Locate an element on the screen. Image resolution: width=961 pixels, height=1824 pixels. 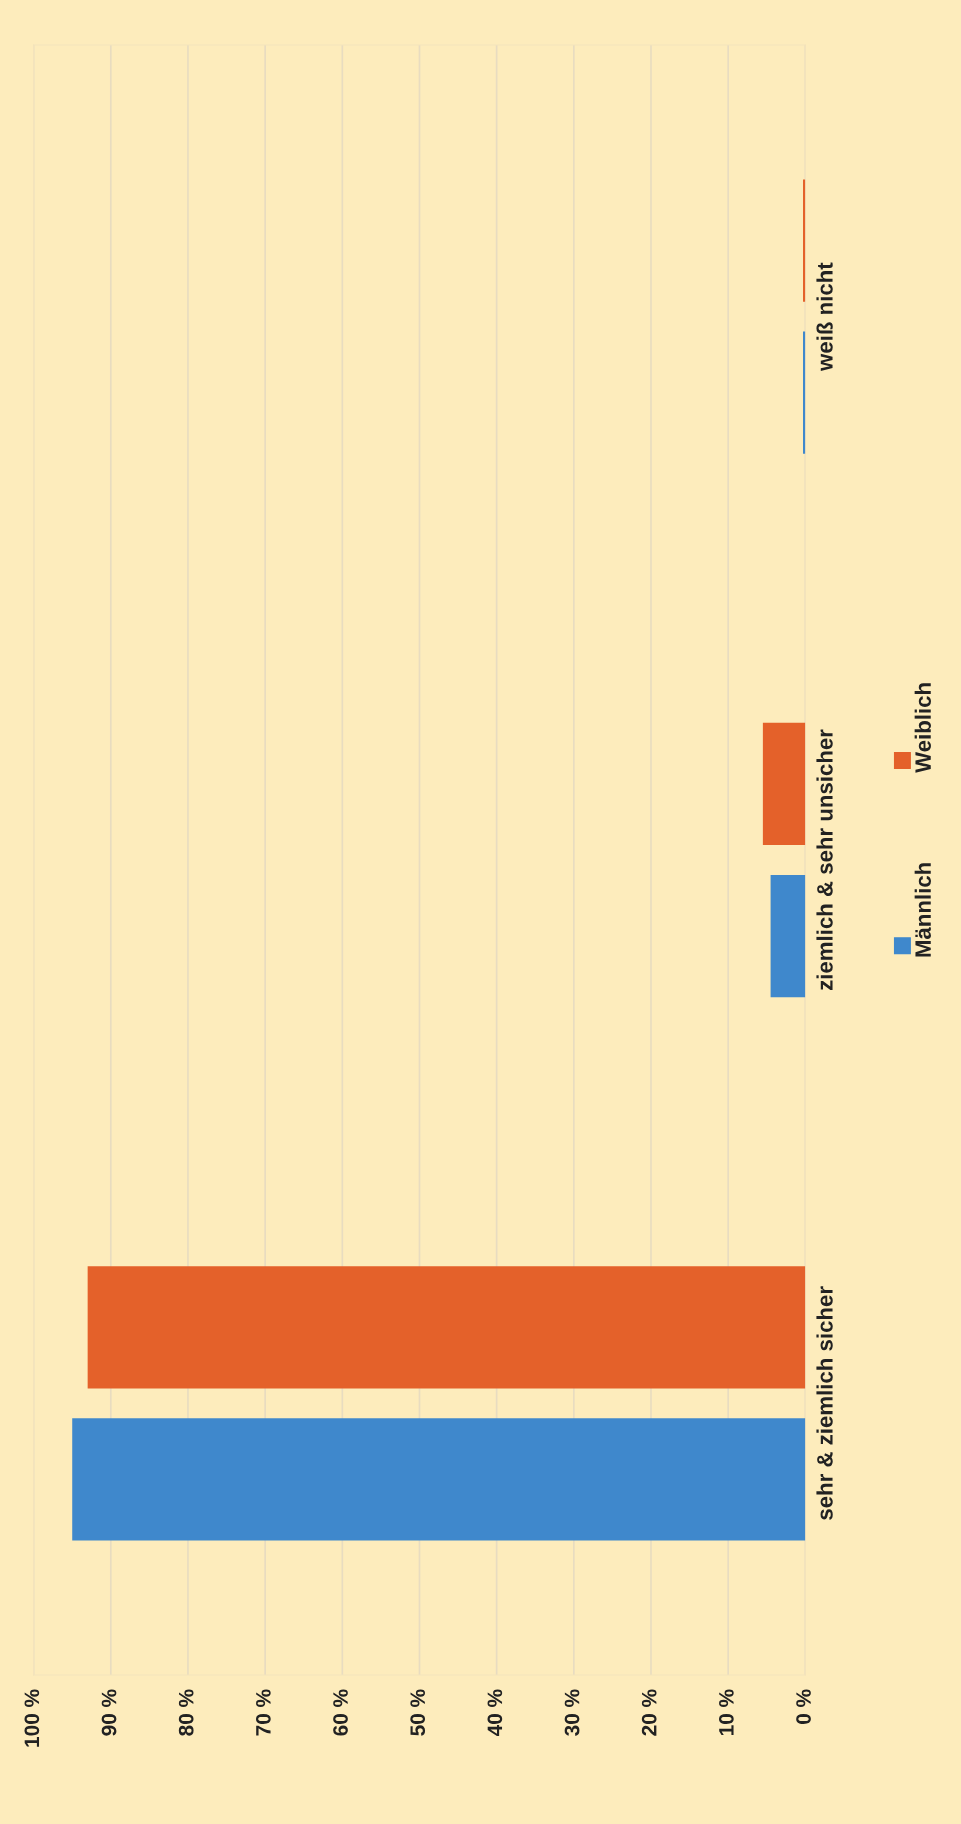
y-tick-label: ziemlich & sehr unsicher is located at coordinates (824, 860).